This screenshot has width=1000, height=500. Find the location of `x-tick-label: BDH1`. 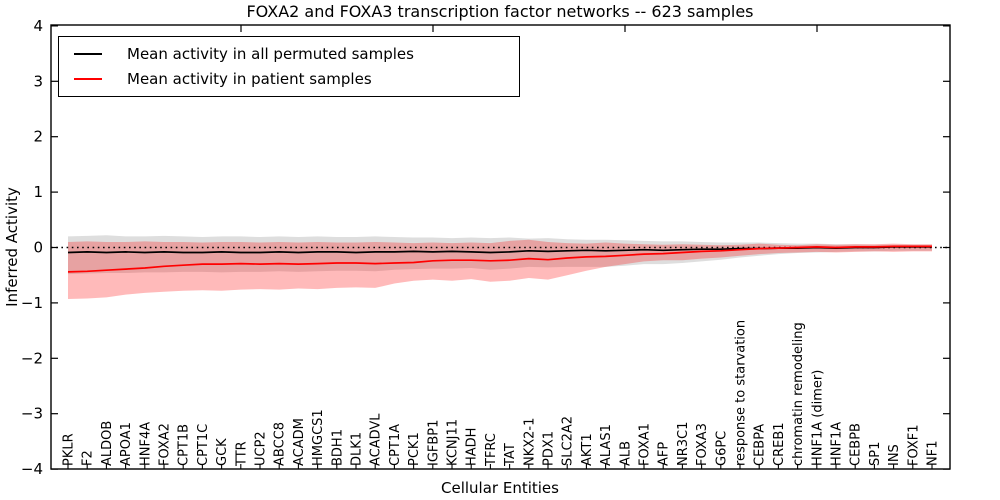

x-tick-label: BDH1 is located at coordinates (337, 447).